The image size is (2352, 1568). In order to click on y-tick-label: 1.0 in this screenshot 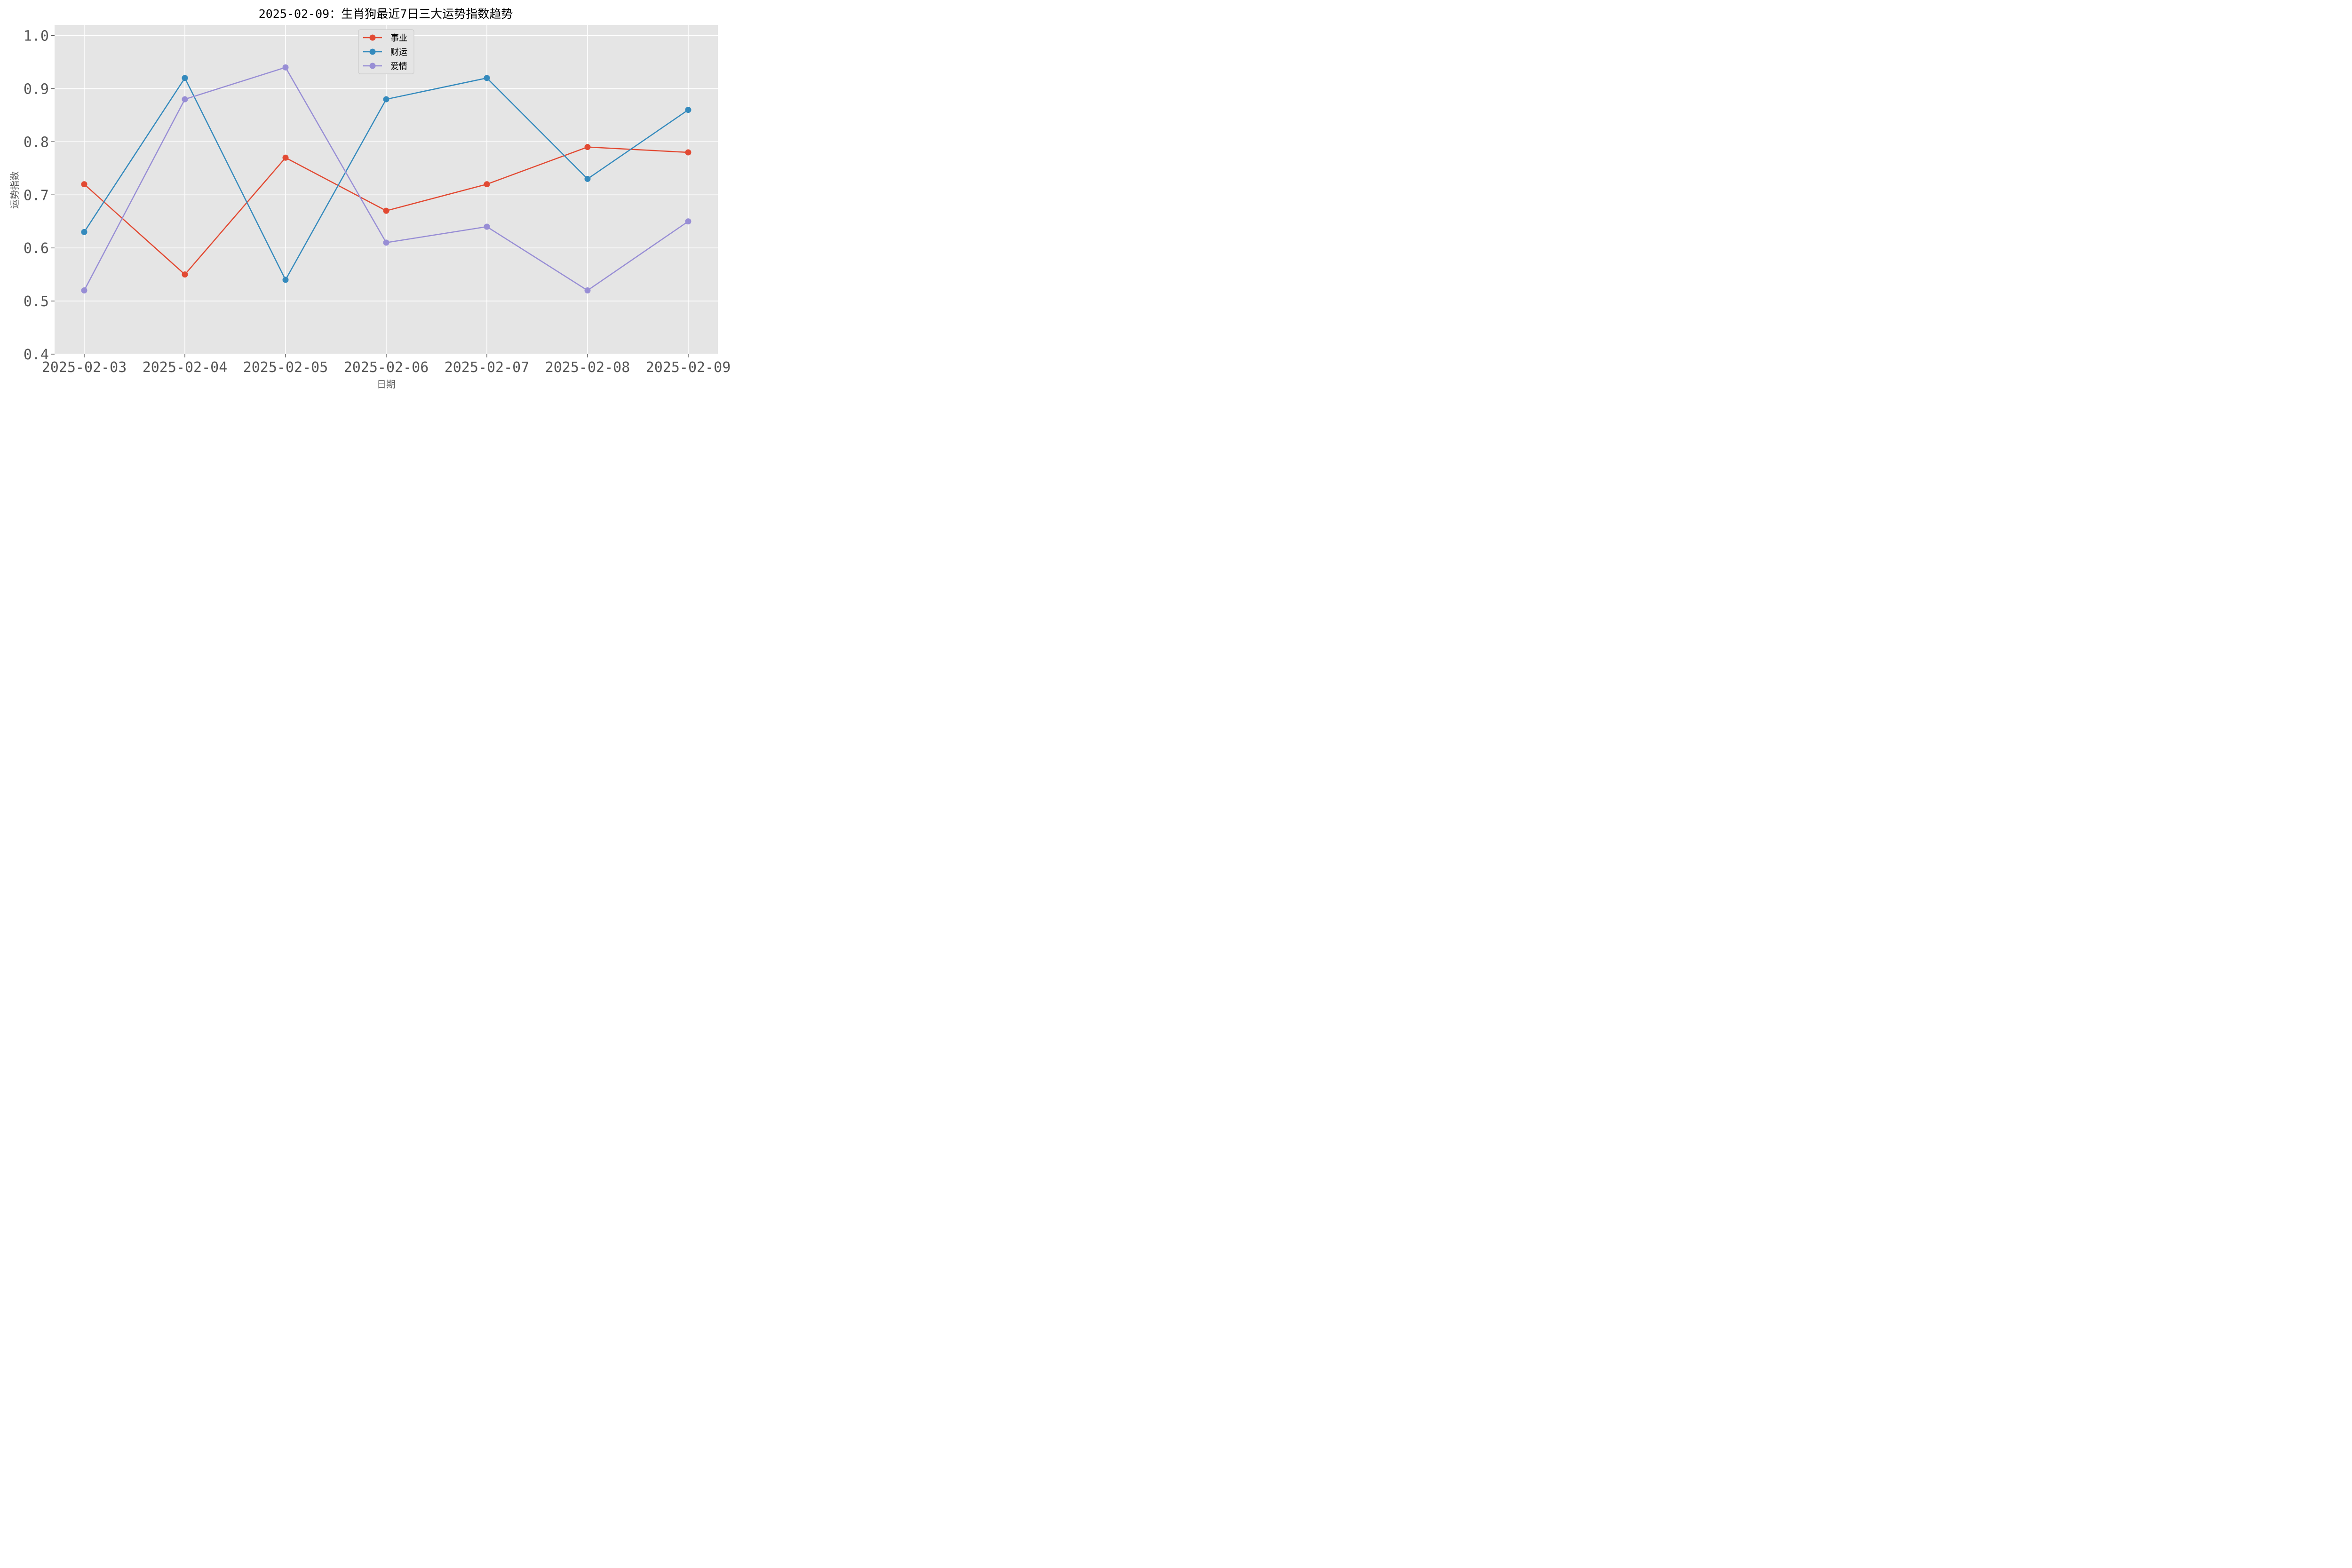, I will do `click(36, 37)`.